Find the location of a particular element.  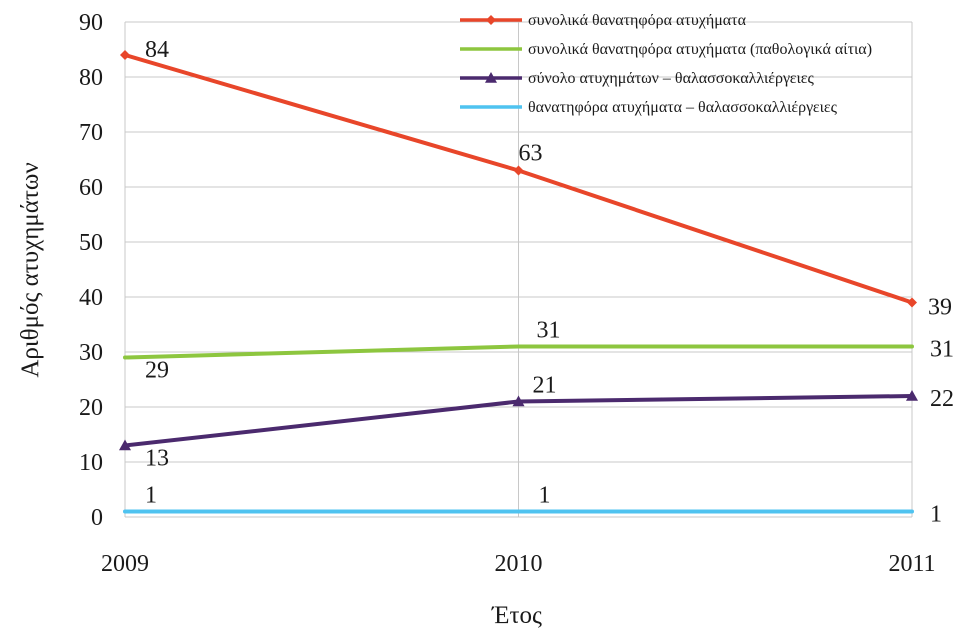

series-1-data-label-0: 29 is located at coordinates (157, 371).